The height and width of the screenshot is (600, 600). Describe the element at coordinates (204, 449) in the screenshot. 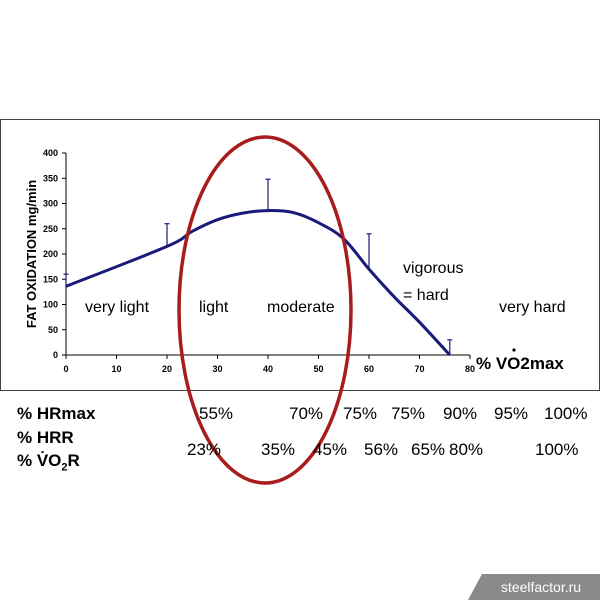

I see `vo2r-value: 23%` at that location.